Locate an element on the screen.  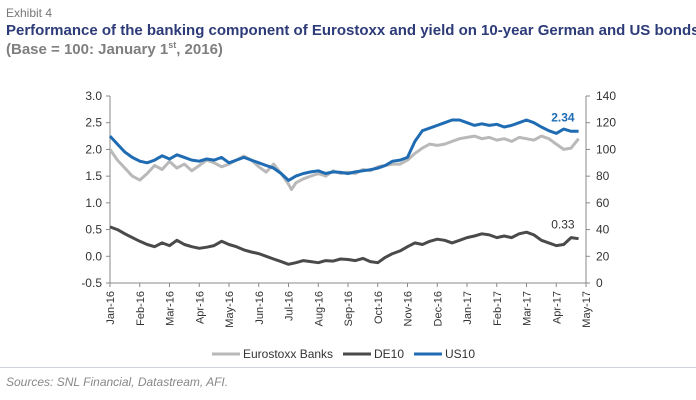
x-tick-label: Apr-17 is located at coordinates (557, 307).